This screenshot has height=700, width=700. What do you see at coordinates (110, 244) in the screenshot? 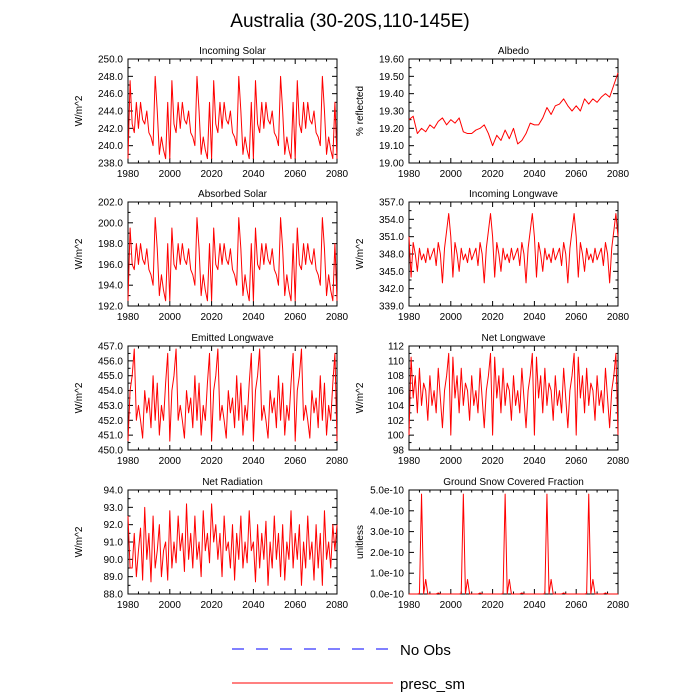
I see `absorbed-solar-ytick-label: 198.0` at bounding box center [110, 244].